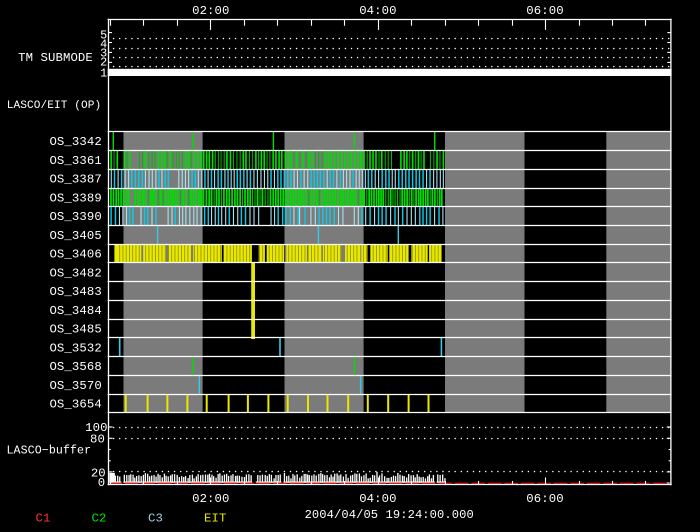 This screenshot has width=700, height=532. I want to click on svg-text: 2004/04/05 19:24:00.000, so click(389, 515).